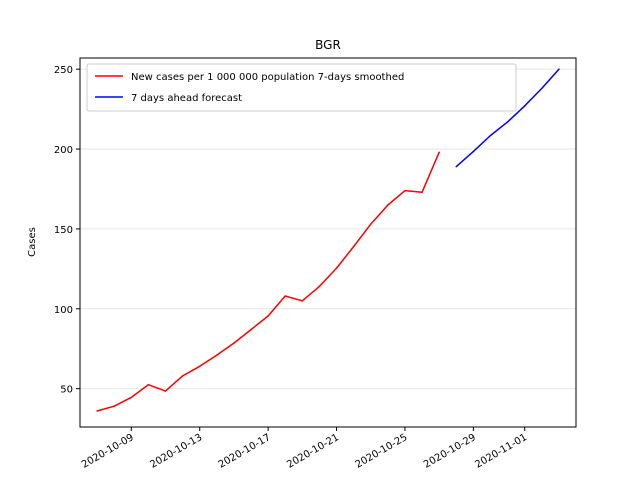  I want to click on legend-box, so click(301, 87).